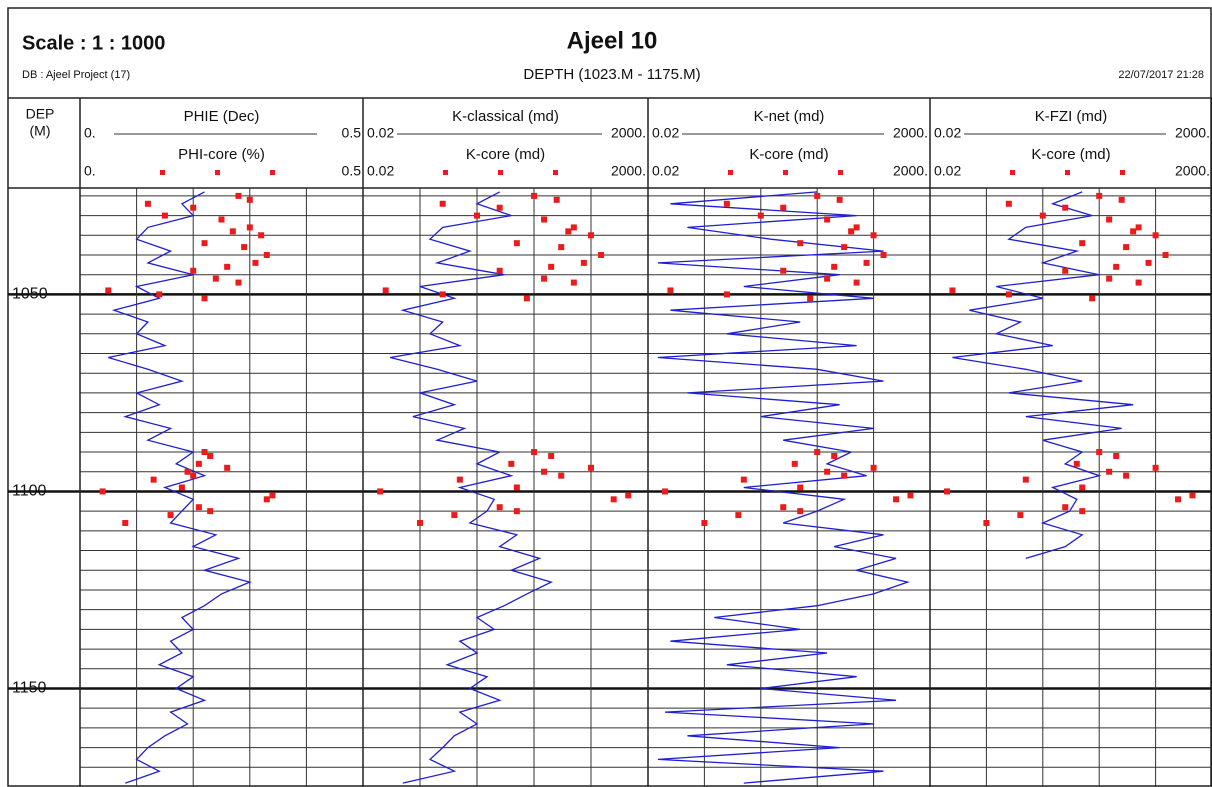  What do you see at coordinates (352, 171) in the screenshot?
I see `scale-right: 0.5` at bounding box center [352, 171].